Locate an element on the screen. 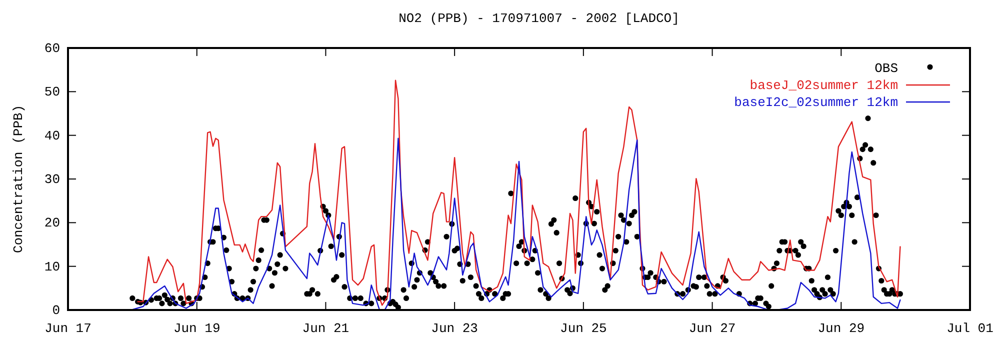 The width and height of the screenshot is (1000, 347). x-tick-label: Jun 27 is located at coordinates (712, 328).